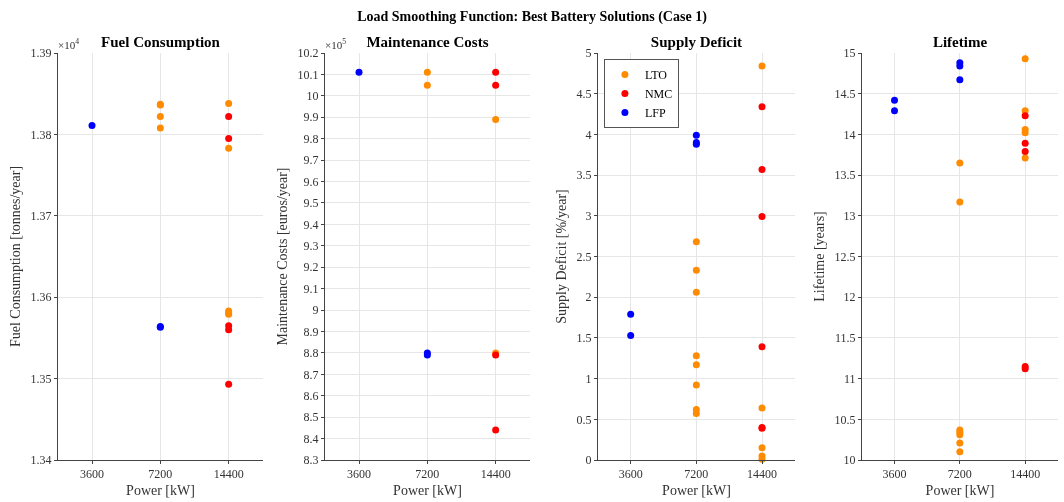  What do you see at coordinates (311, 203) in the screenshot?
I see `y-tick-label: 9.5` at bounding box center [311, 203].